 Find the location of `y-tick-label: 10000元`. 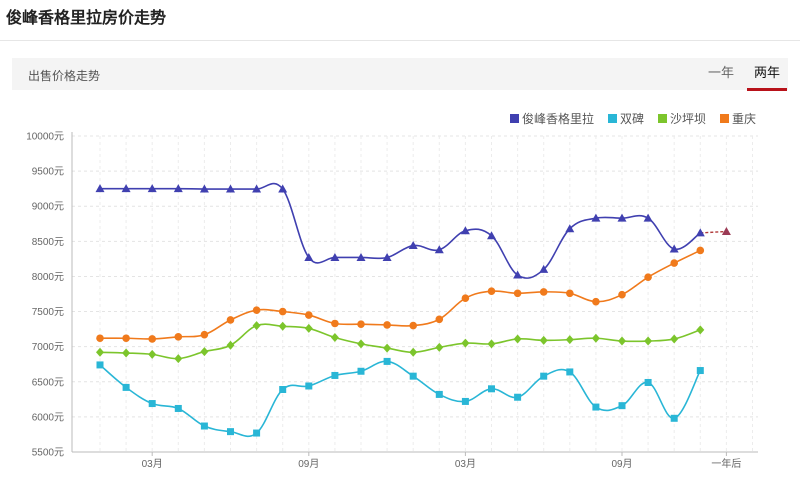

y-tick-label: 10000元 is located at coordinates (45, 137).